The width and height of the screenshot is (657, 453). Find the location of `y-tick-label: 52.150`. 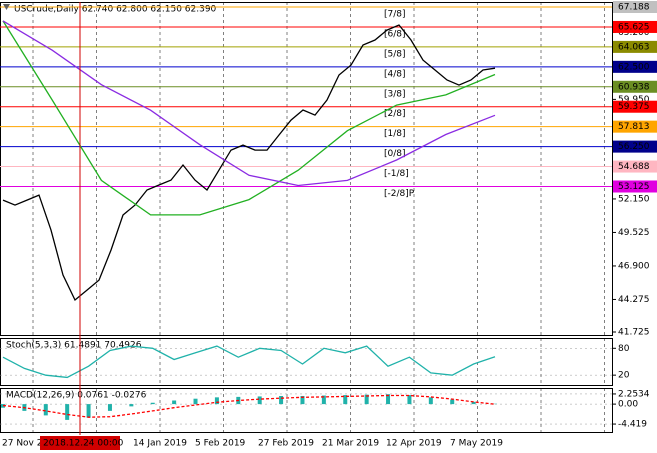

y-tick-label: 52.150 is located at coordinates (634, 199).